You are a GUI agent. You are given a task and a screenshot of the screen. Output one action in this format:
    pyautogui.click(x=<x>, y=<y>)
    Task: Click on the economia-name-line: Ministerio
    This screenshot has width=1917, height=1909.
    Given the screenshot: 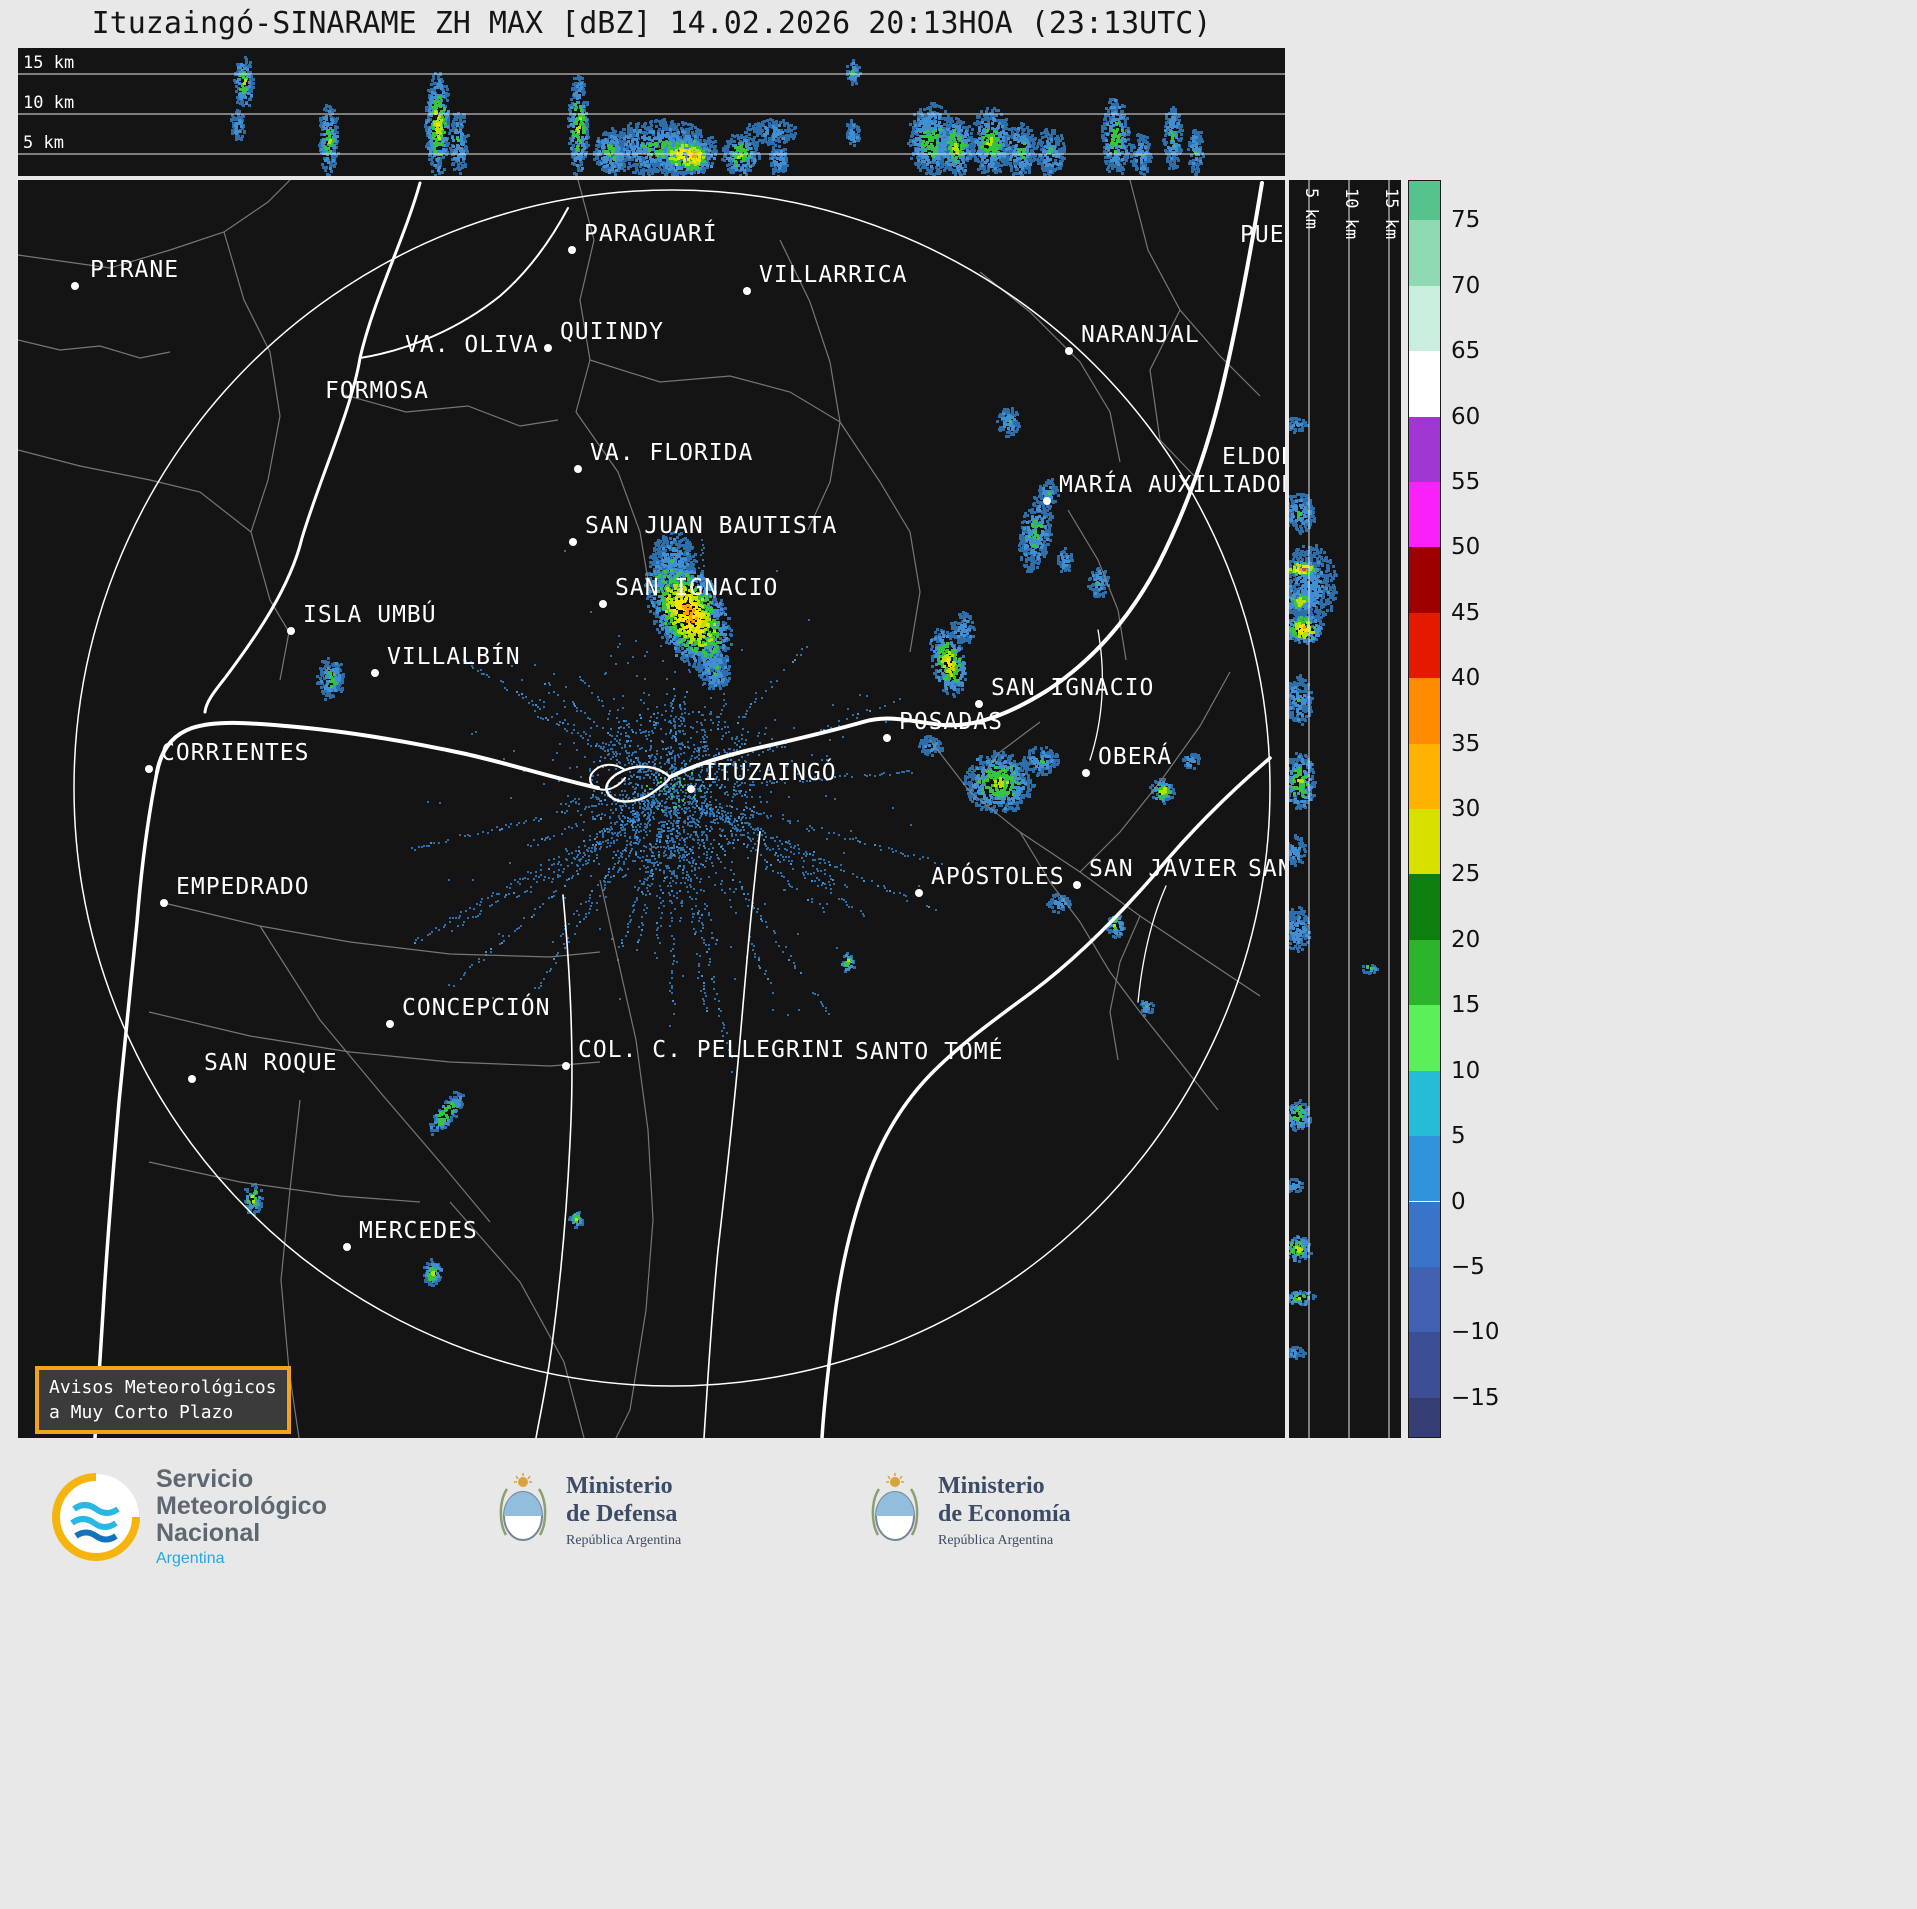 What is the action you would take?
    pyautogui.click(x=991, y=1486)
    